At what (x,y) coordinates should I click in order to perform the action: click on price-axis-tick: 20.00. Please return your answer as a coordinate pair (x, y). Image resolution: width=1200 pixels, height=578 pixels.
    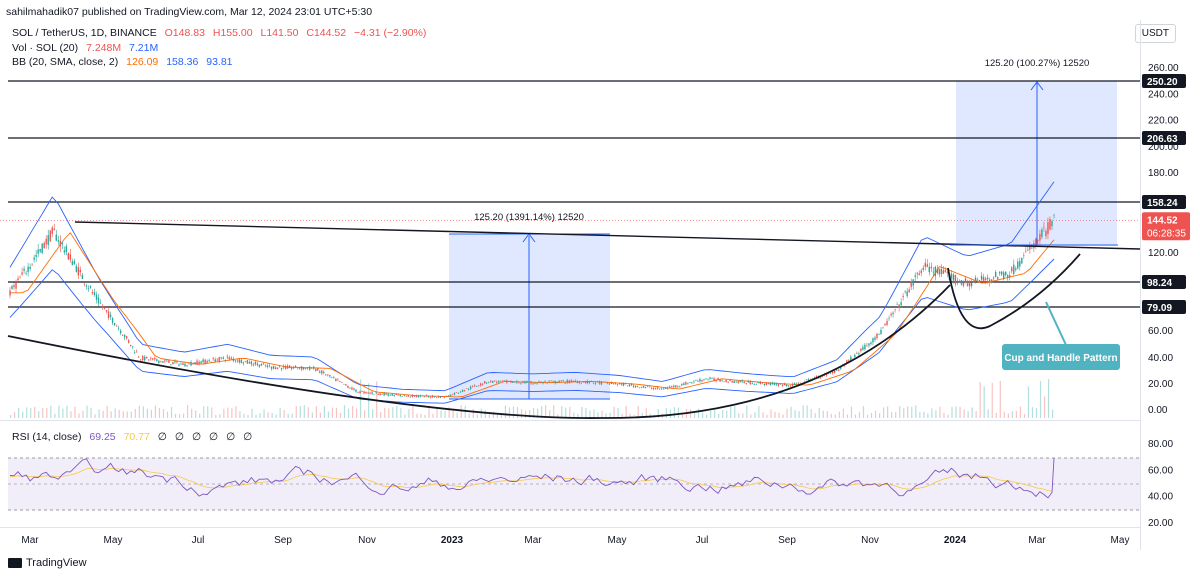
    Looking at the image, I should click on (1160, 384).